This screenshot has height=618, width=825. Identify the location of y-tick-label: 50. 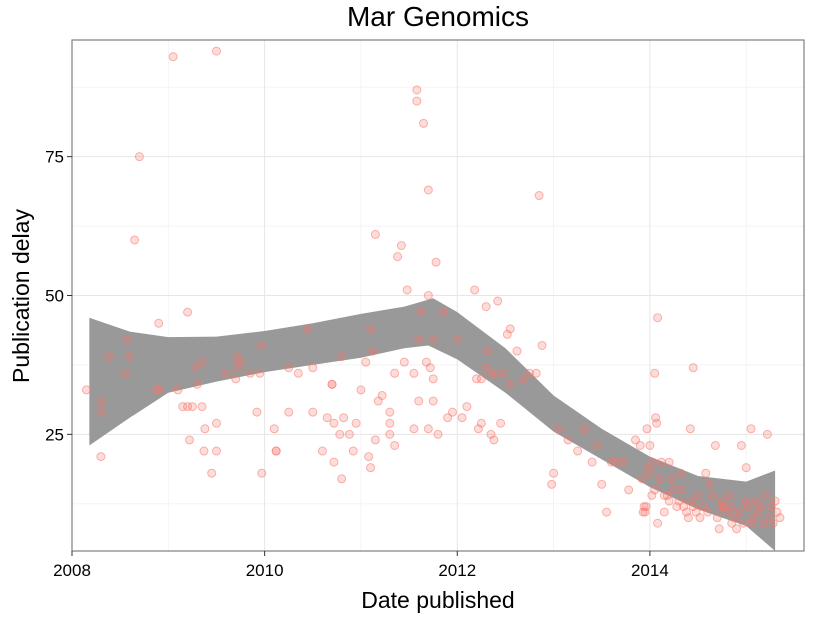
(54, 296).